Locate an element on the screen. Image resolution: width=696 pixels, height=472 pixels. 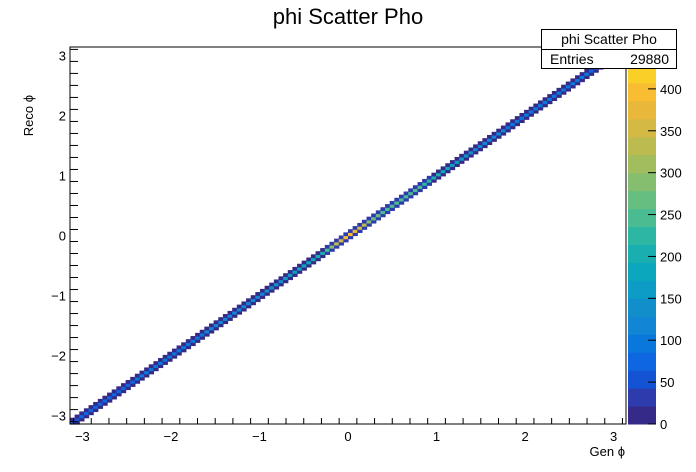
color-scale: 0501001502002503003504000 is located at coordinates (655, 239).